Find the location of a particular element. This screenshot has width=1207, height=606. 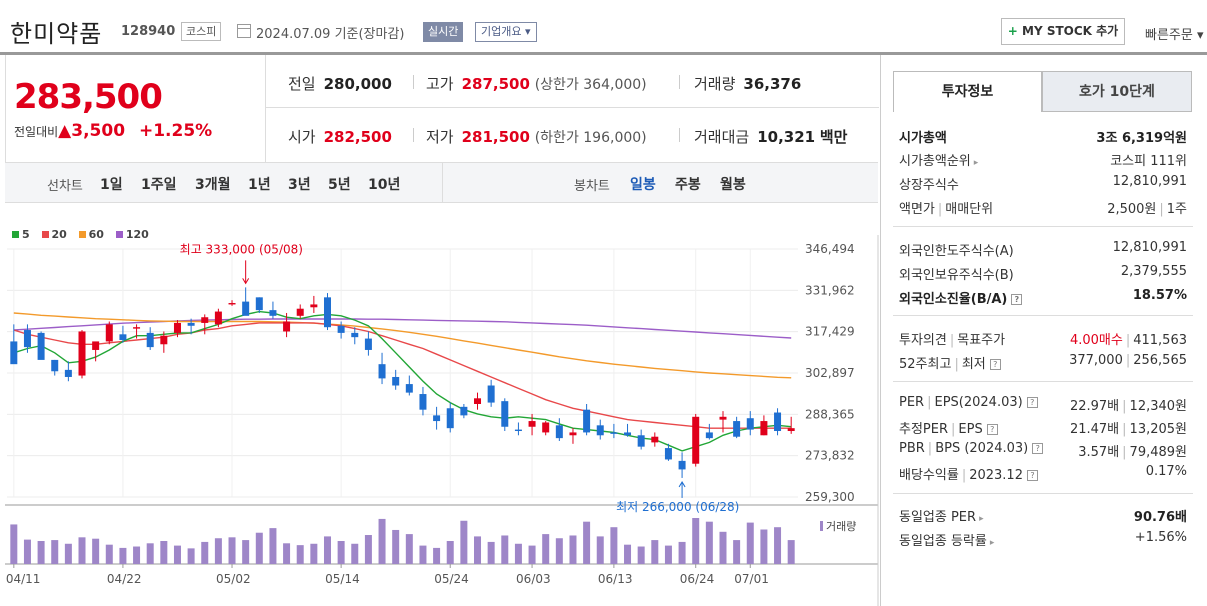

target-price-label: 목표주가 is located at coordinates (981, 340).